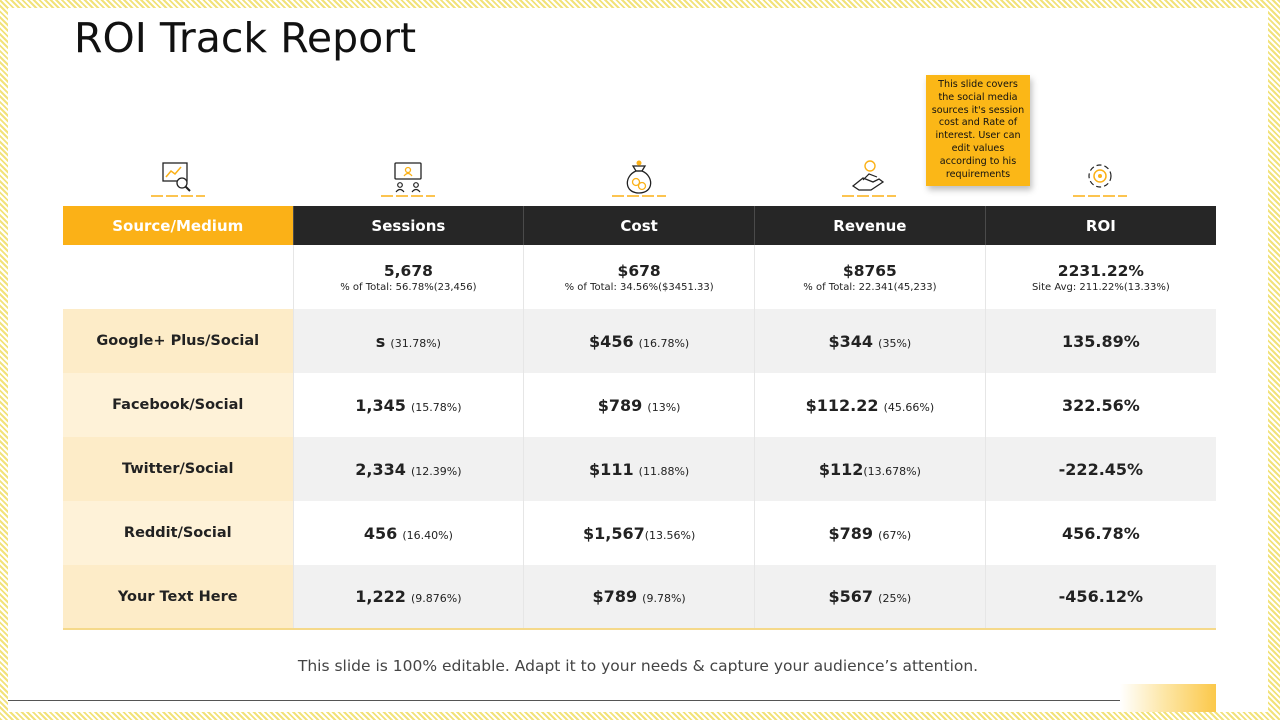 The width and height of the screenshot is (1280, 720). Describe the element at coordinates (408, 597) in the screenshot. I see `sessions-cell: 1,222 (9.876%)` at that location.